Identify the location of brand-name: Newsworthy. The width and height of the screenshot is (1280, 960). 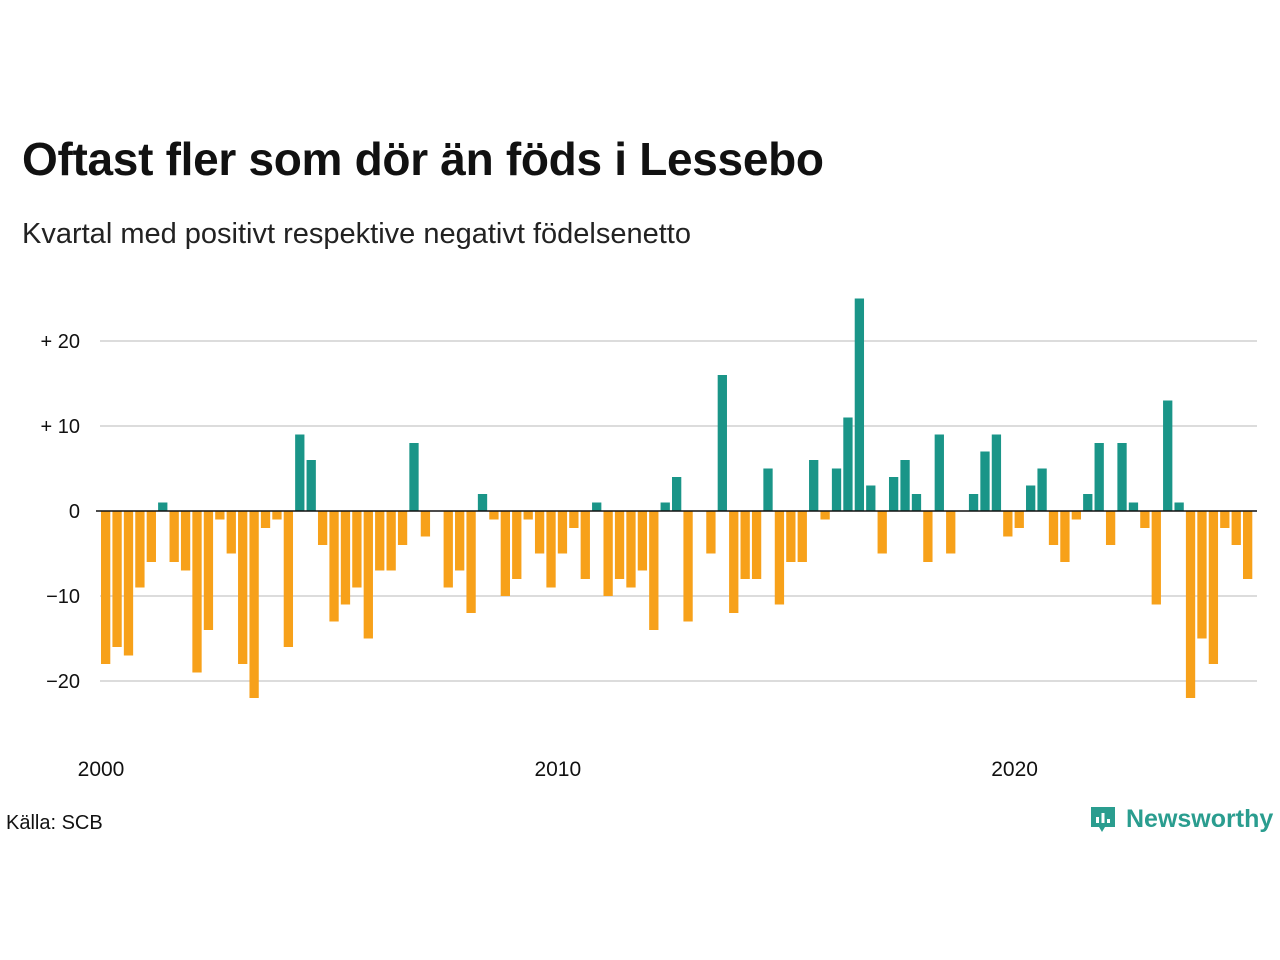
(1200, 818).